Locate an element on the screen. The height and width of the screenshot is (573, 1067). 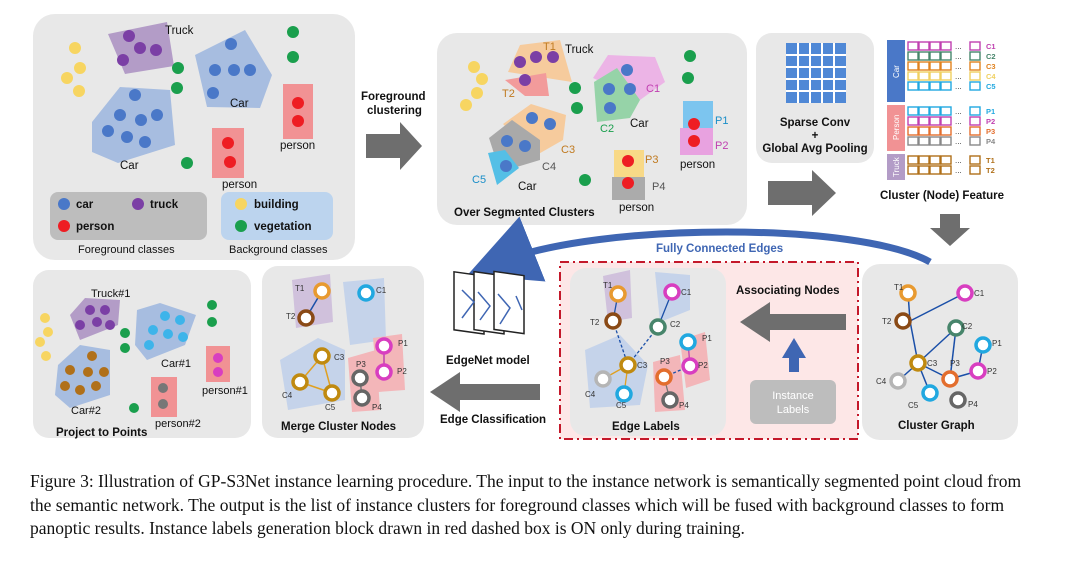
panel-sparse-conv: Sparse Conv + Global Avg Pooling is located at coordinates (815, 98).